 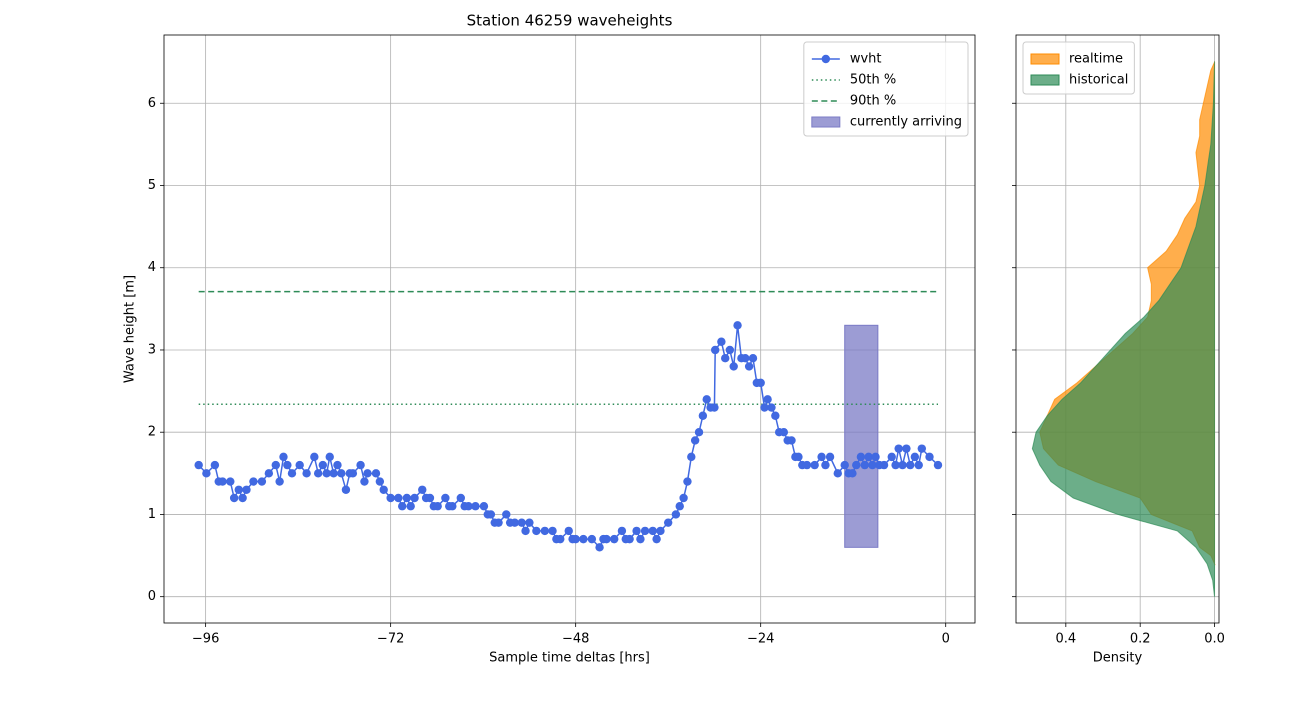 I want to click on legend-label: 90th %, so click(x=873, y=101).